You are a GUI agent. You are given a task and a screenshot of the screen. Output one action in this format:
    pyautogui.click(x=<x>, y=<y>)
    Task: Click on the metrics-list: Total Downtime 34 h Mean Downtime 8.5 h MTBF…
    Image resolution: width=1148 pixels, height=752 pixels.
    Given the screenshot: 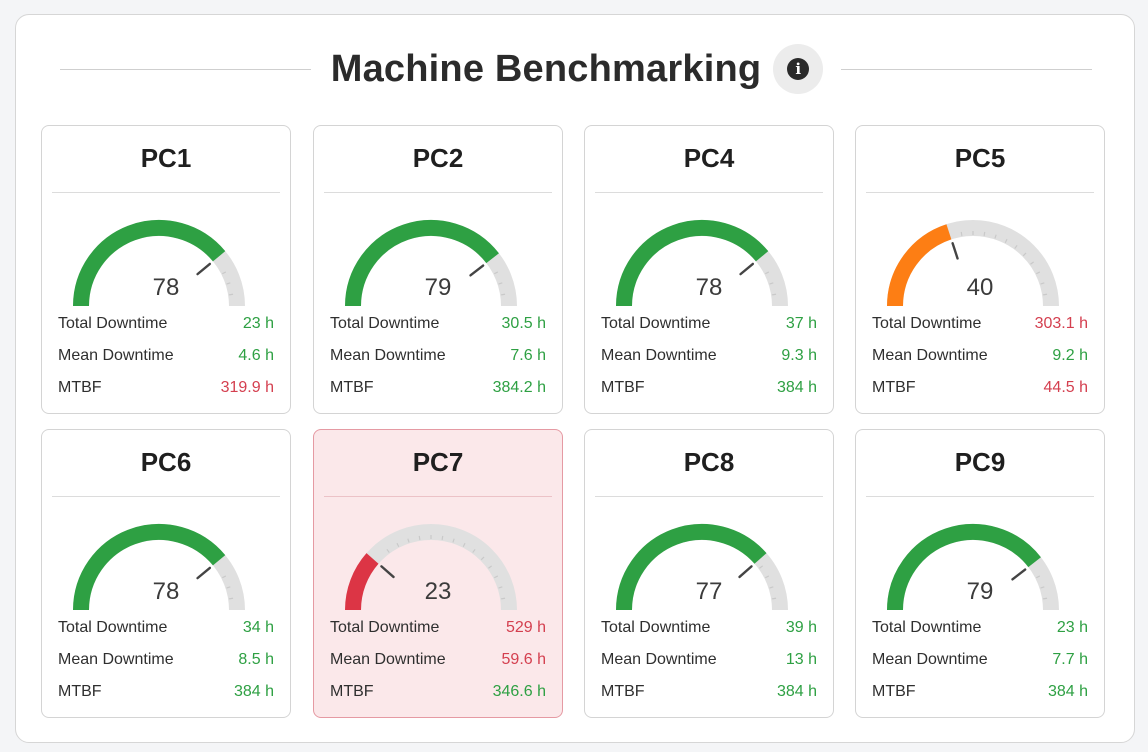 What is the action you would take?
    pyautogui.click(x=166, y=664)
    